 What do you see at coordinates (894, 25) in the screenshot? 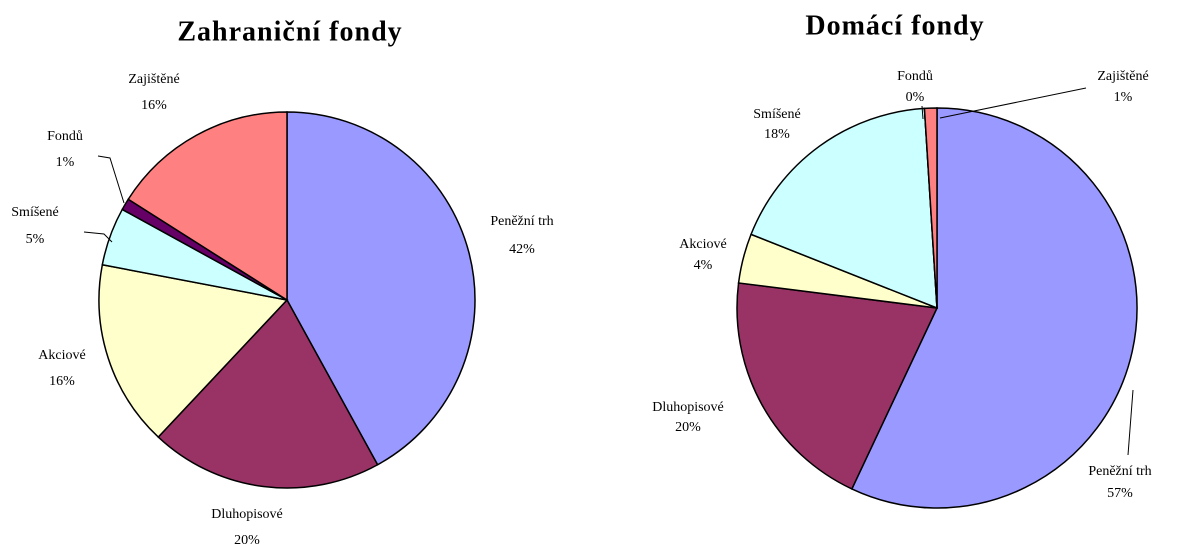
I see `chart-title: Domácí fondy` at bounding box center [894, 25].